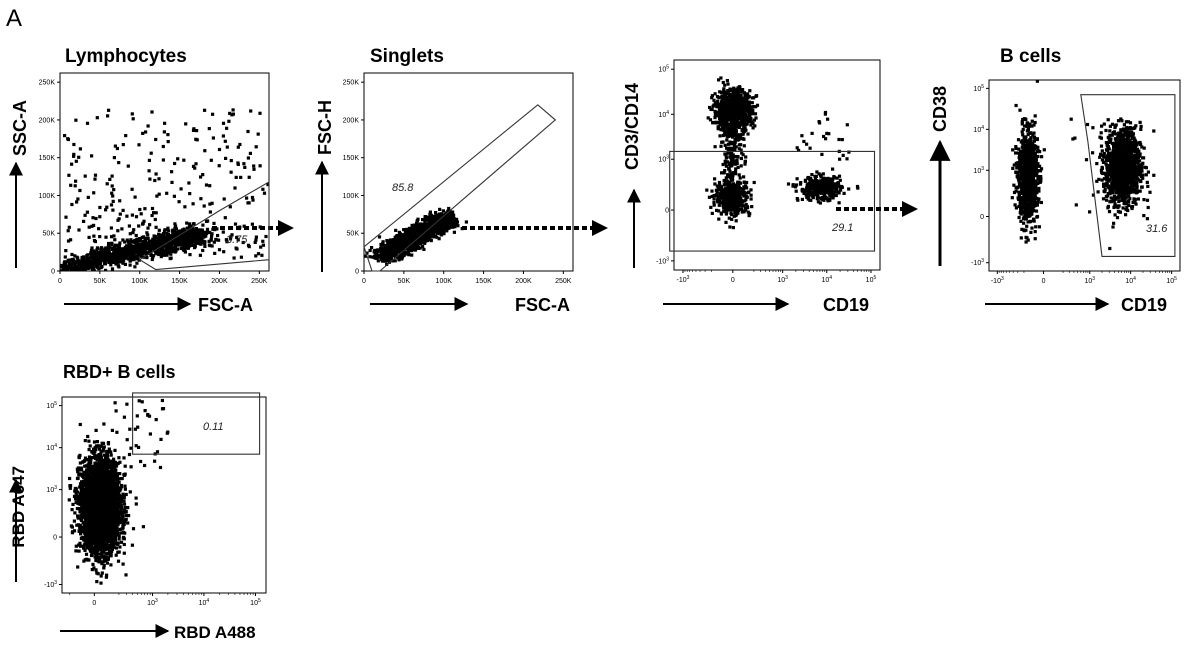  I want to click on plot-frame, so click(468, 172).